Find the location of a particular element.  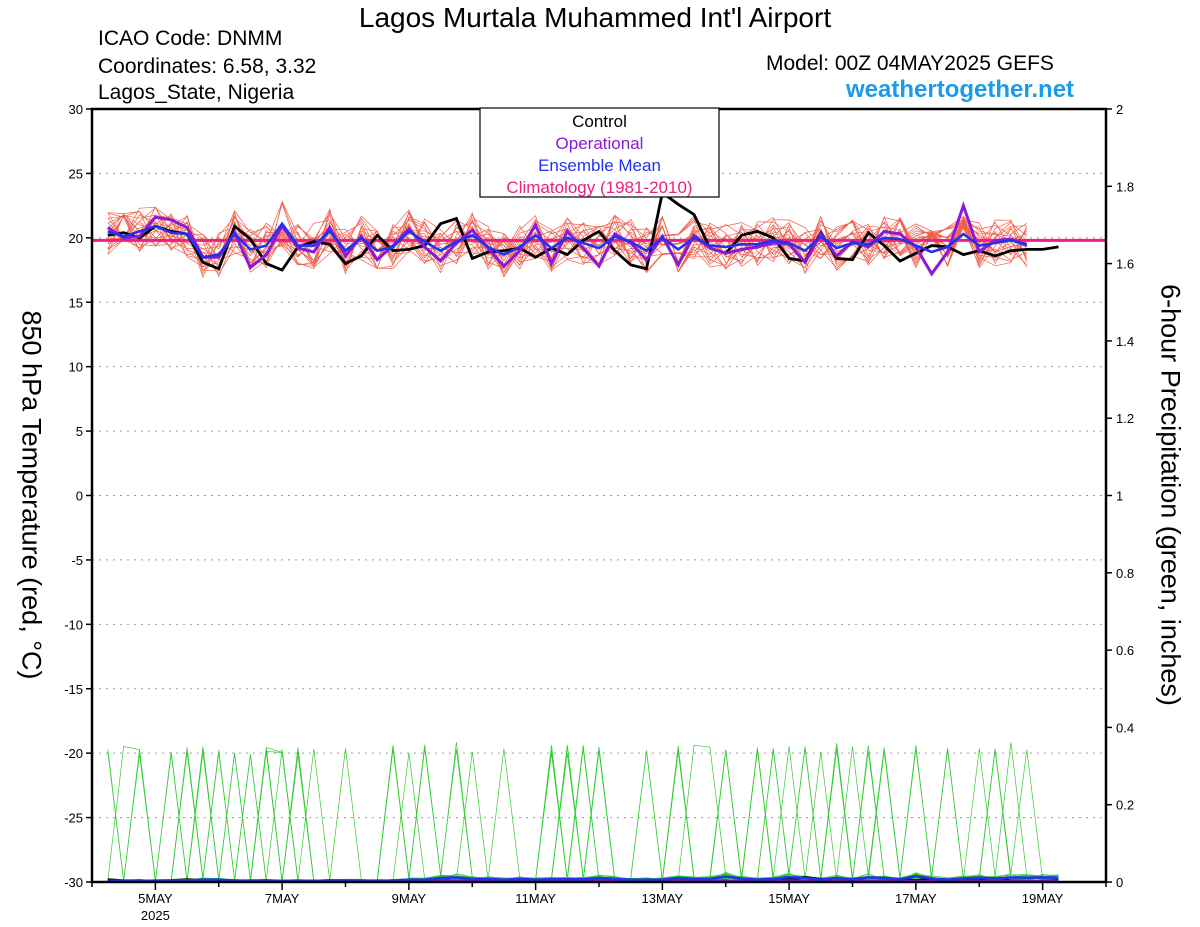

x-tick-label: 13MAY is located at coordinates (663, 898).